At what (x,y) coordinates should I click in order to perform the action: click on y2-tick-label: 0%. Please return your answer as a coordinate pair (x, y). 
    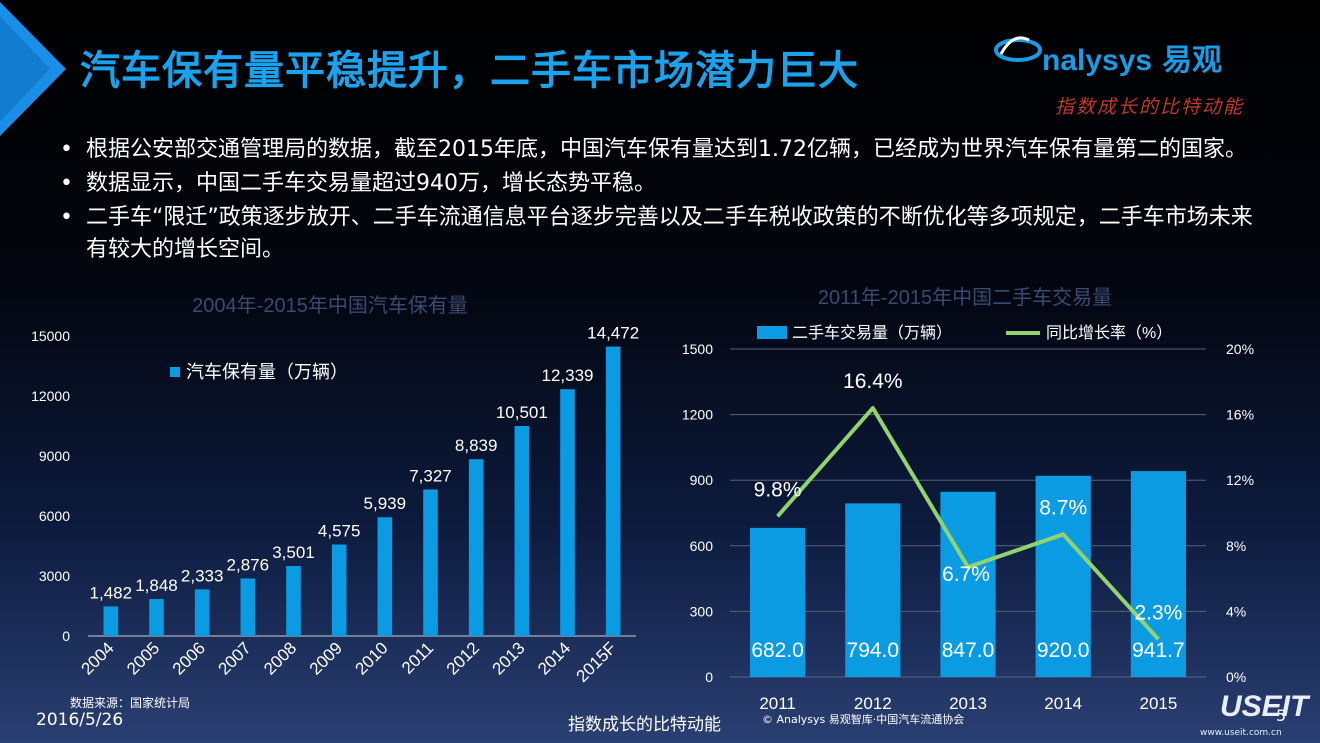
    Looking at the image, I should click on (1236, 677).